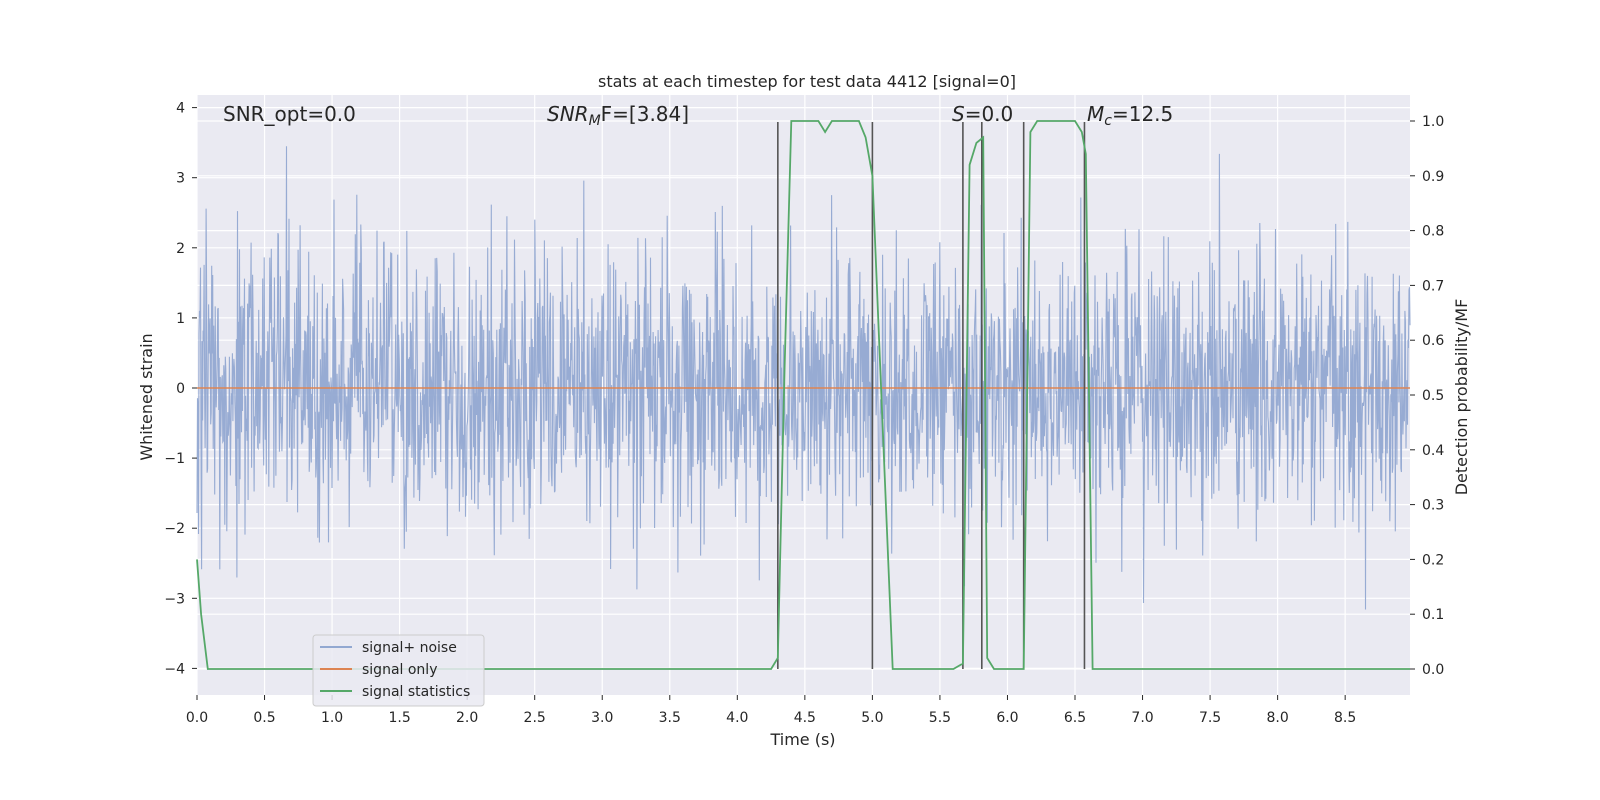 Image resolution: width=1600 pixels, height=800 pixels. I want to click on x-tick-label: 4.0, so click(737, 718).